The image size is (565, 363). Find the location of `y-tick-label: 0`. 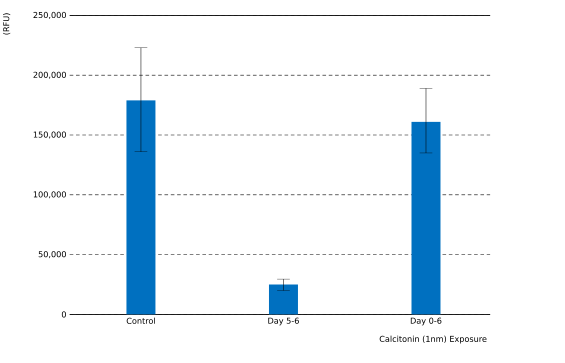

y-tick-label: 0 is located at coordinates (64, 314).